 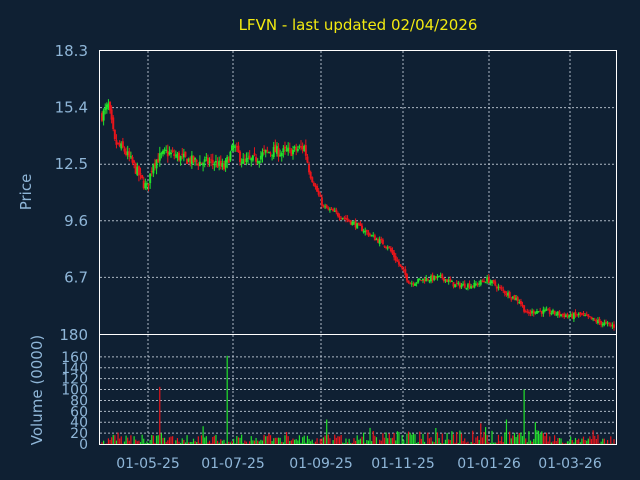 What do you see at coordinates (71, 51) in the screenshot?
I see `price-tick-label: 18.3` at bounding box center [71, 51].